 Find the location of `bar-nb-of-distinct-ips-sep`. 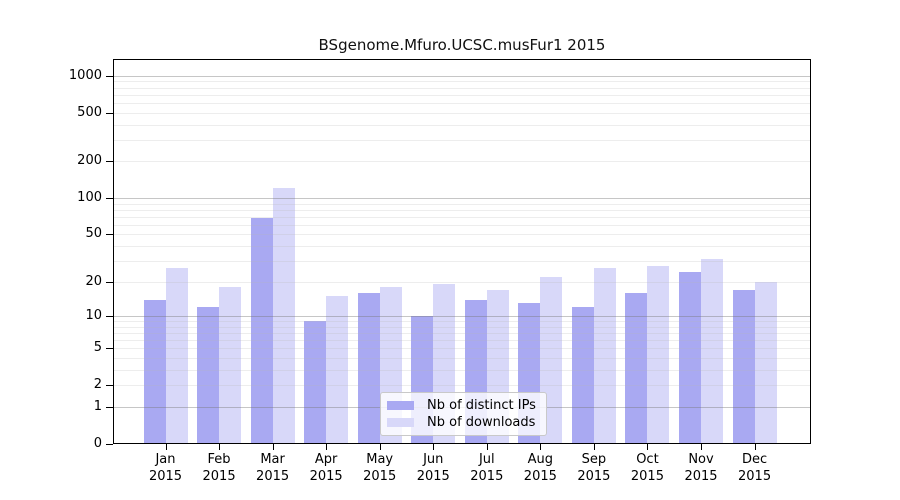

bar-nb-of-distinct-ips-sep is located at coordinates (582, 375).